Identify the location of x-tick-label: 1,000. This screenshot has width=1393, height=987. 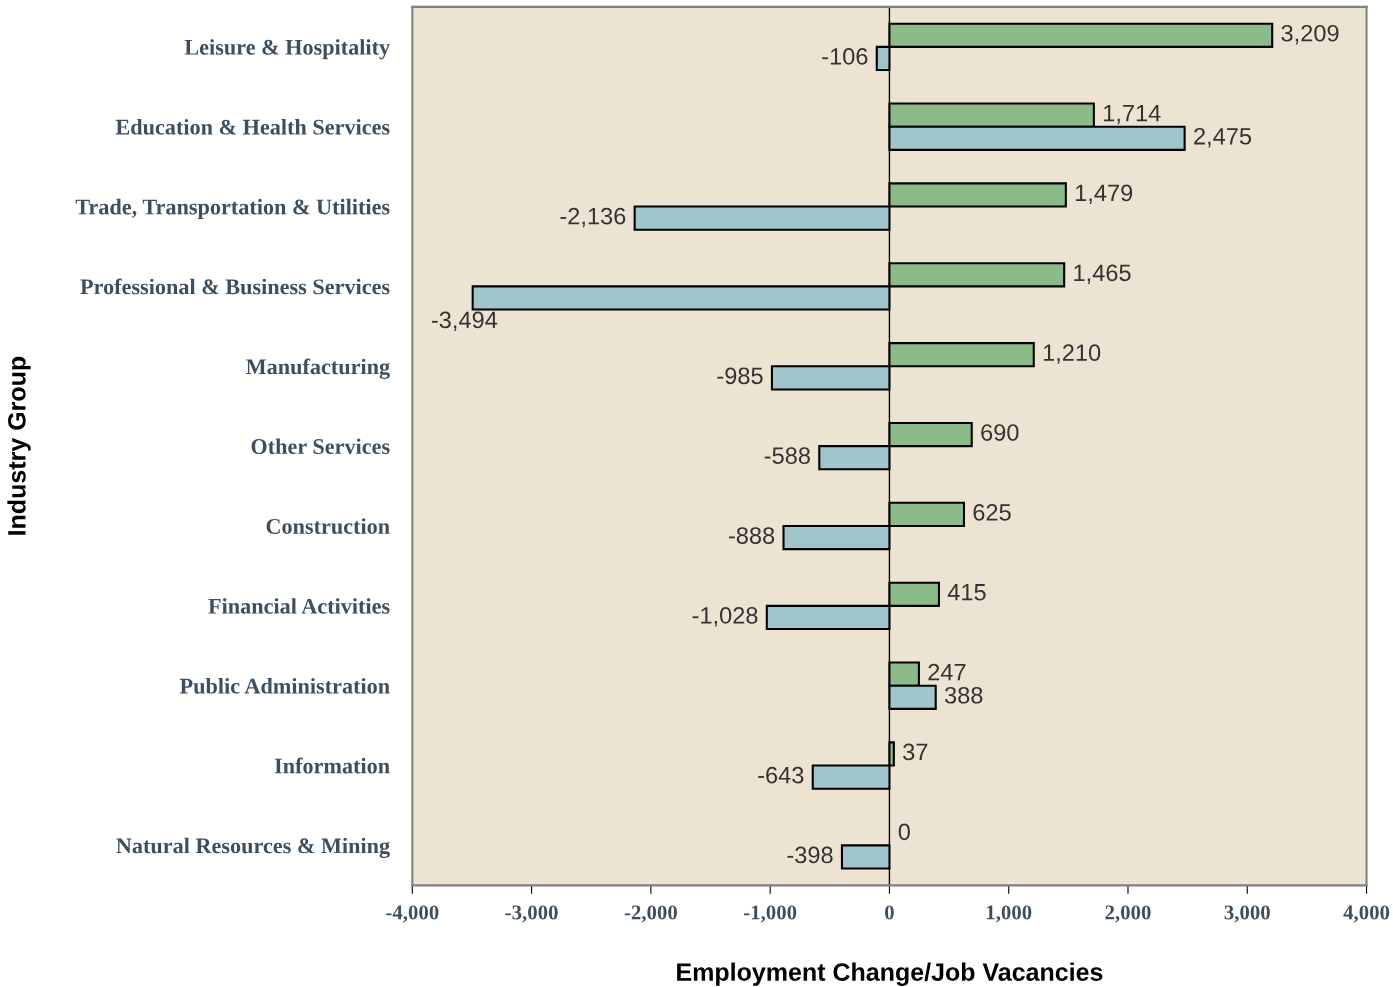
(1009, 914).